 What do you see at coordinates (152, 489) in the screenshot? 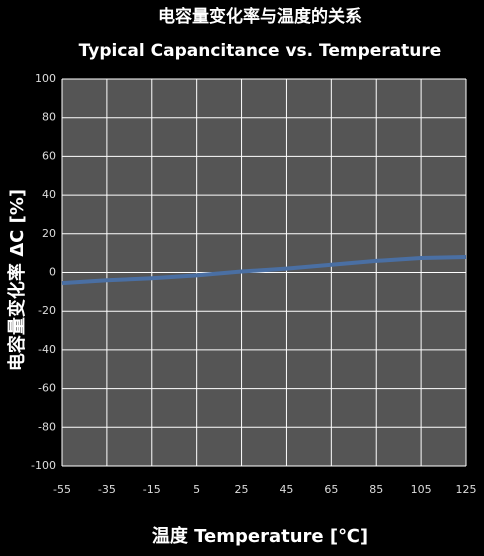
I see `x-tick-label: -15` at bounding box center [152, 489].